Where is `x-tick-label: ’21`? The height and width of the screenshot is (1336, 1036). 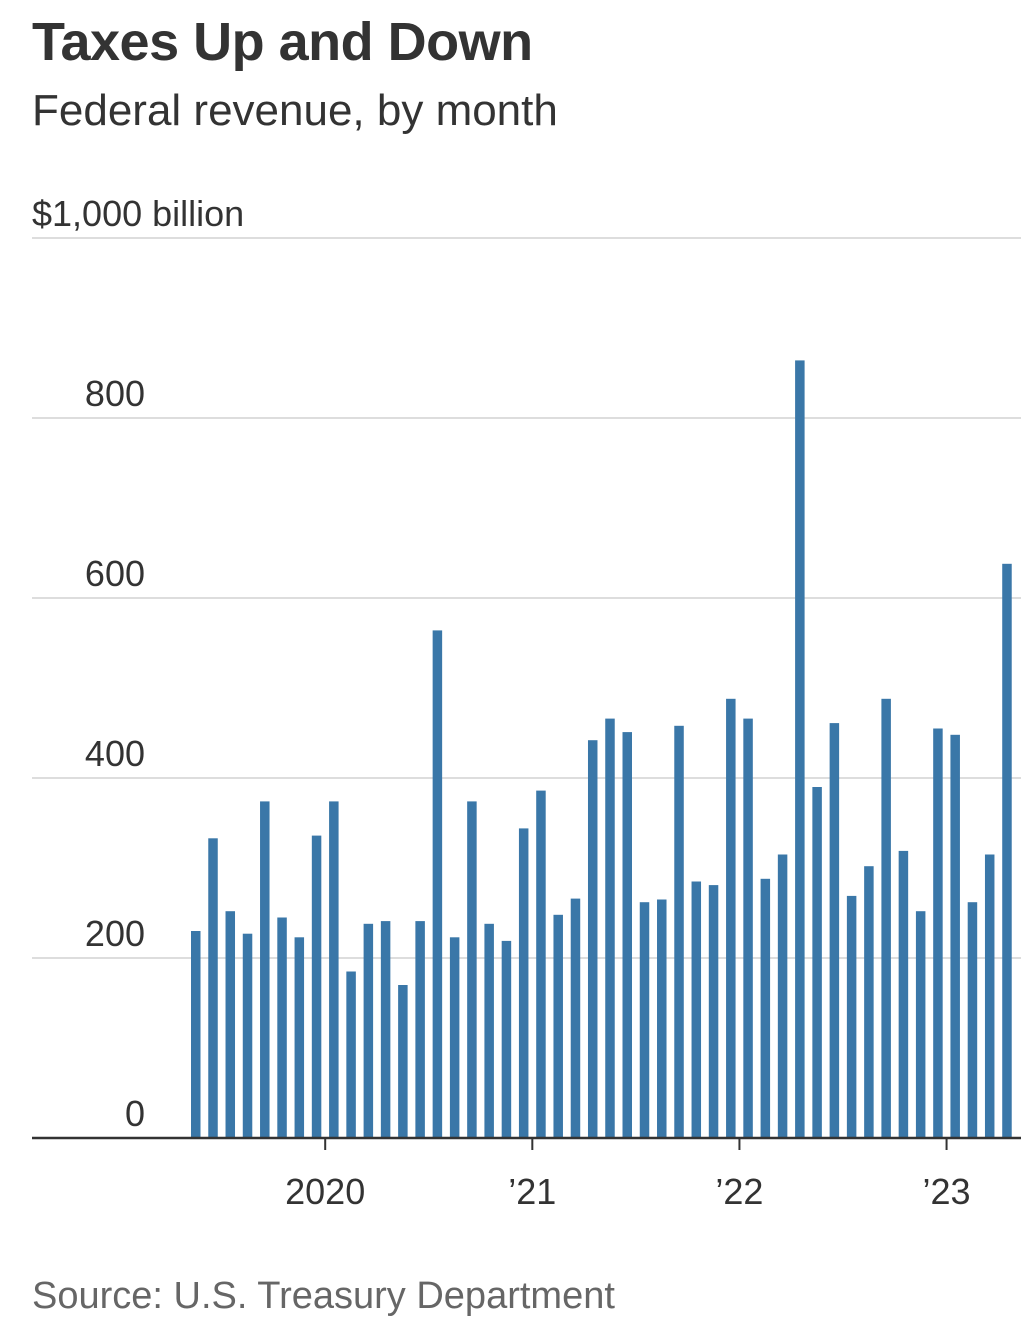
x-tick-label: ’21 is located at coordinates (532, 1191).